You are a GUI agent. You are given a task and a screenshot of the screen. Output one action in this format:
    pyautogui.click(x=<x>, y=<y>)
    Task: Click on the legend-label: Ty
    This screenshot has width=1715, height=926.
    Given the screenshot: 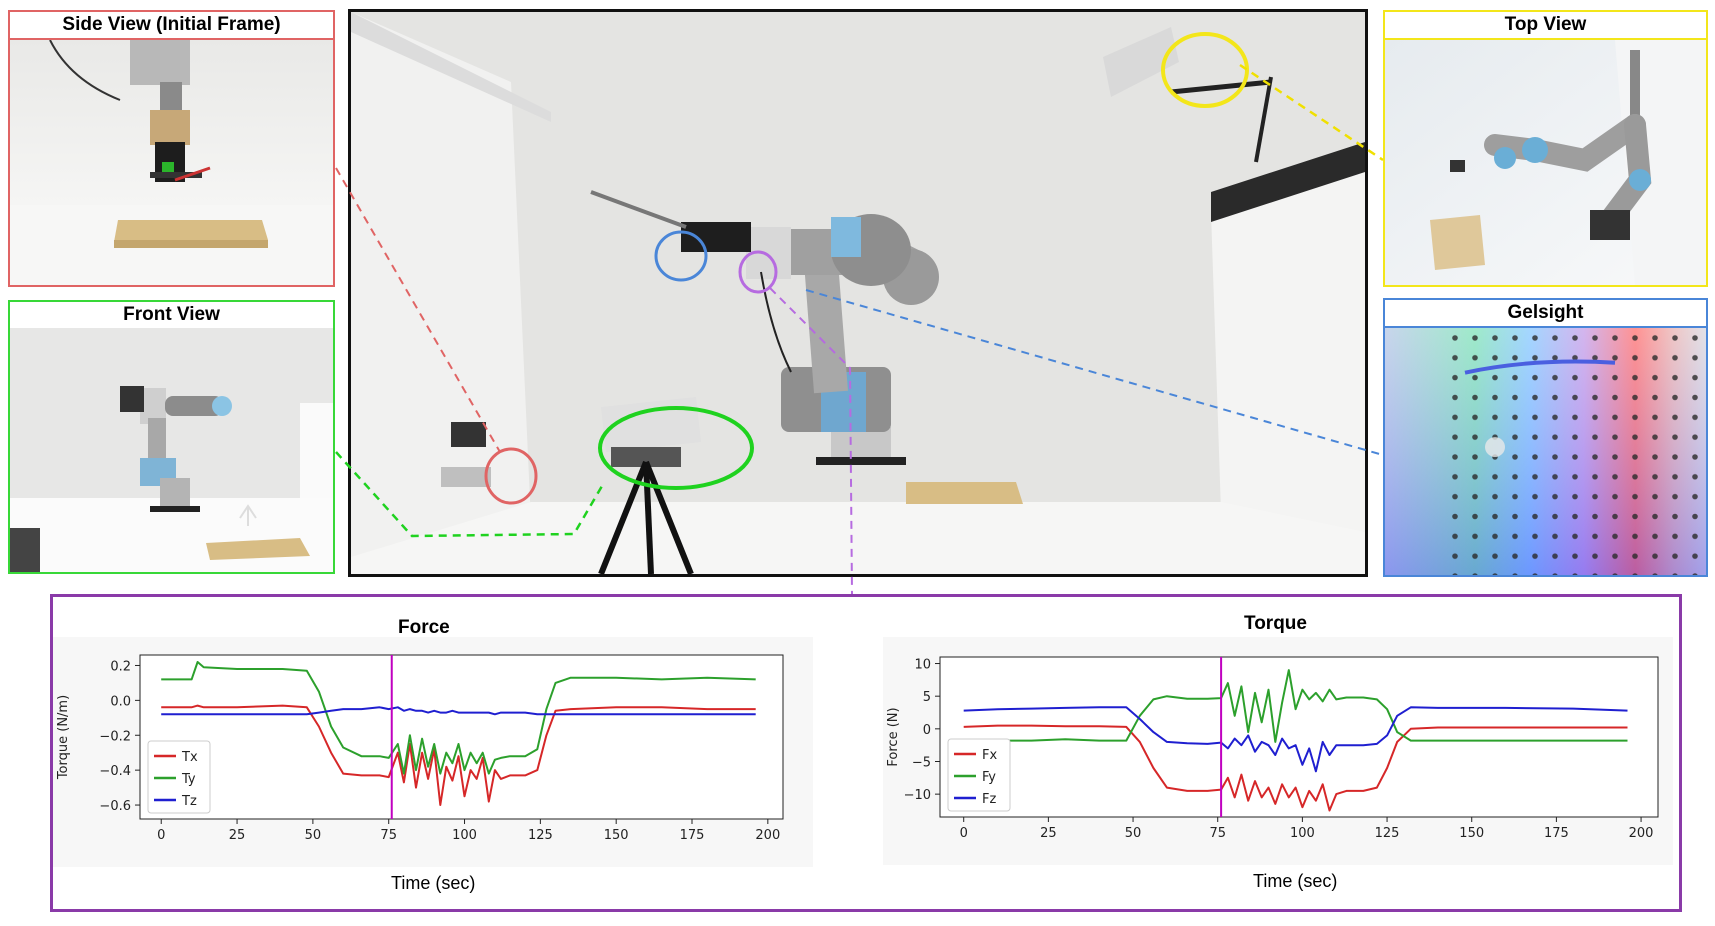 What is the action you would take?
    pyautogui.click(x=188, y=779)
    